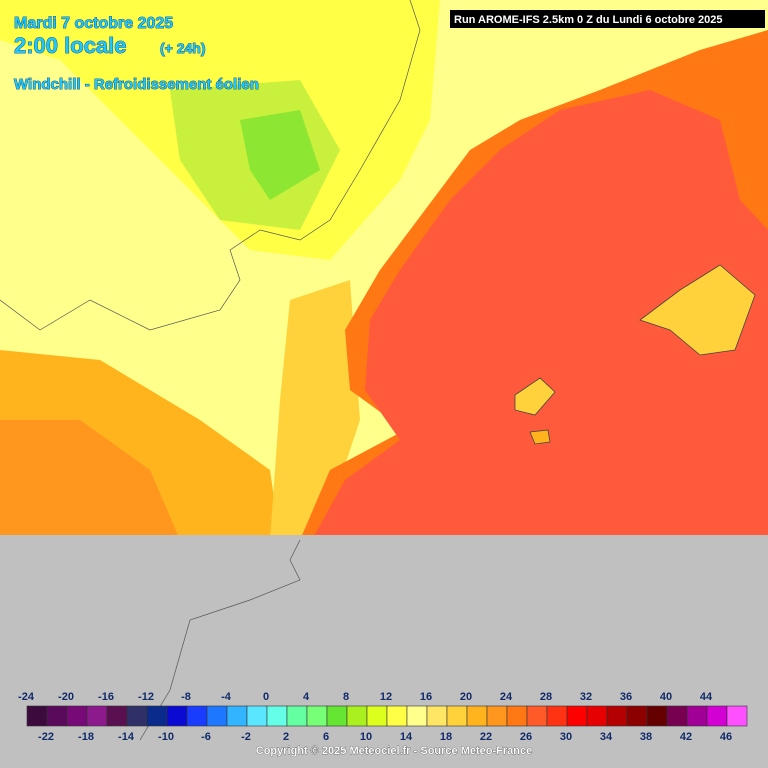 This screenshot has height=768, width=768. I want to click on legend-tick-label: -22, so click(46, 737).